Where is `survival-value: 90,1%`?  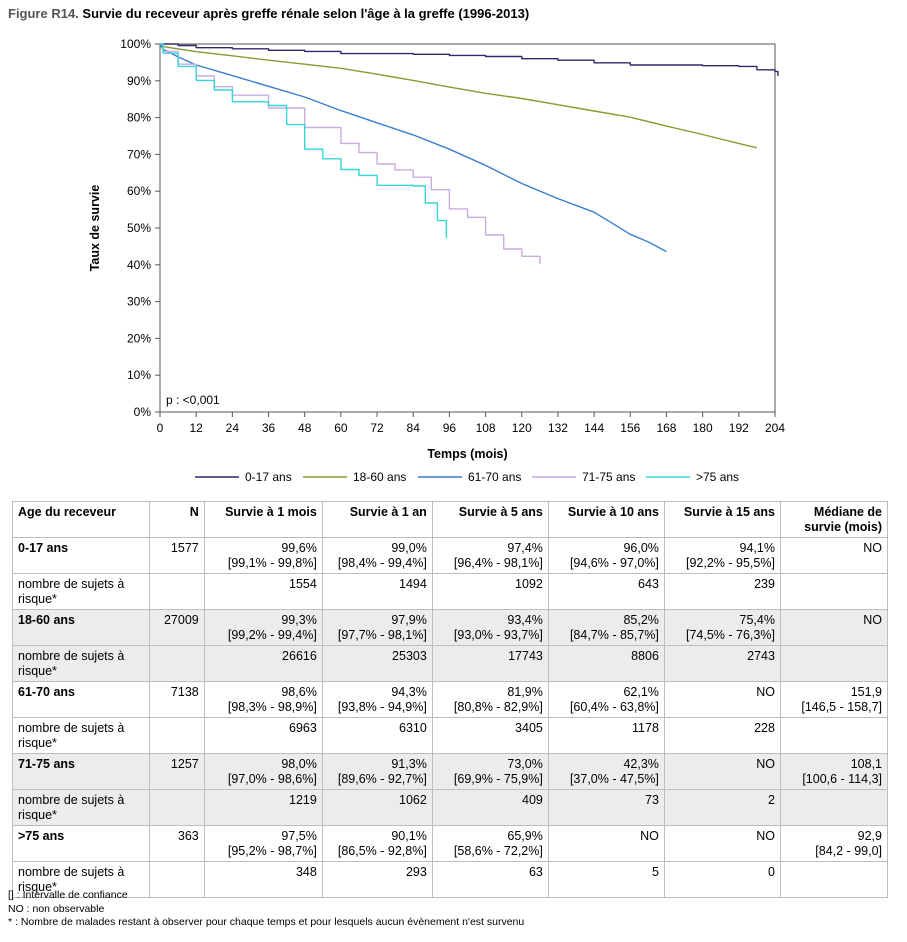 survival-value: 90,1% is located at coordinates (409, 836).